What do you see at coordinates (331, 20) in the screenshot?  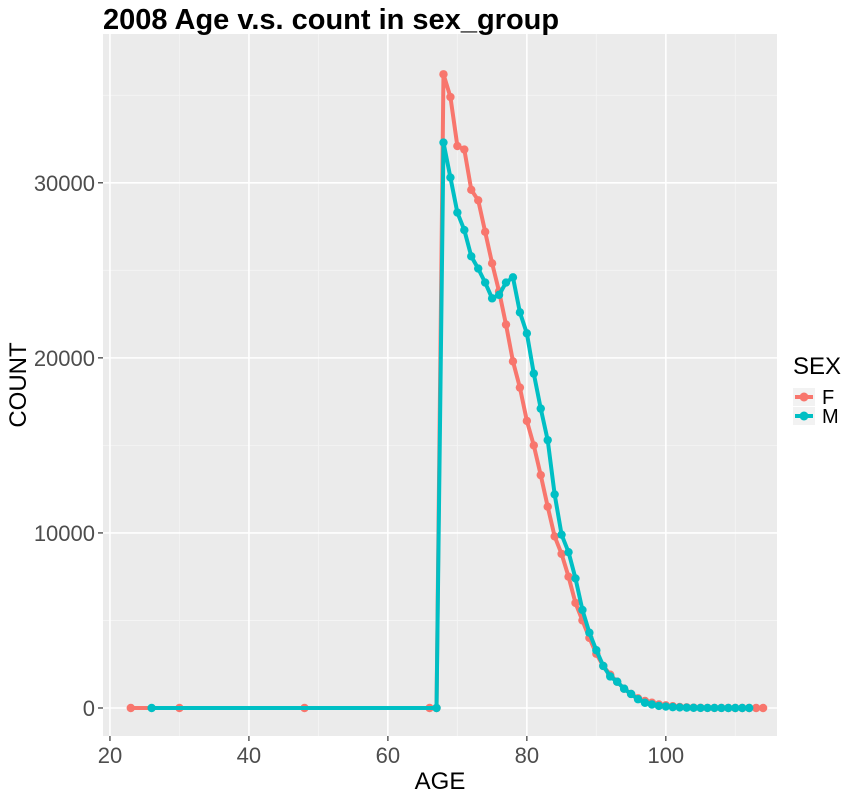 I see `chart-title: 2008 Age v.s. count in sex_group` at bounding box center [331, 20].